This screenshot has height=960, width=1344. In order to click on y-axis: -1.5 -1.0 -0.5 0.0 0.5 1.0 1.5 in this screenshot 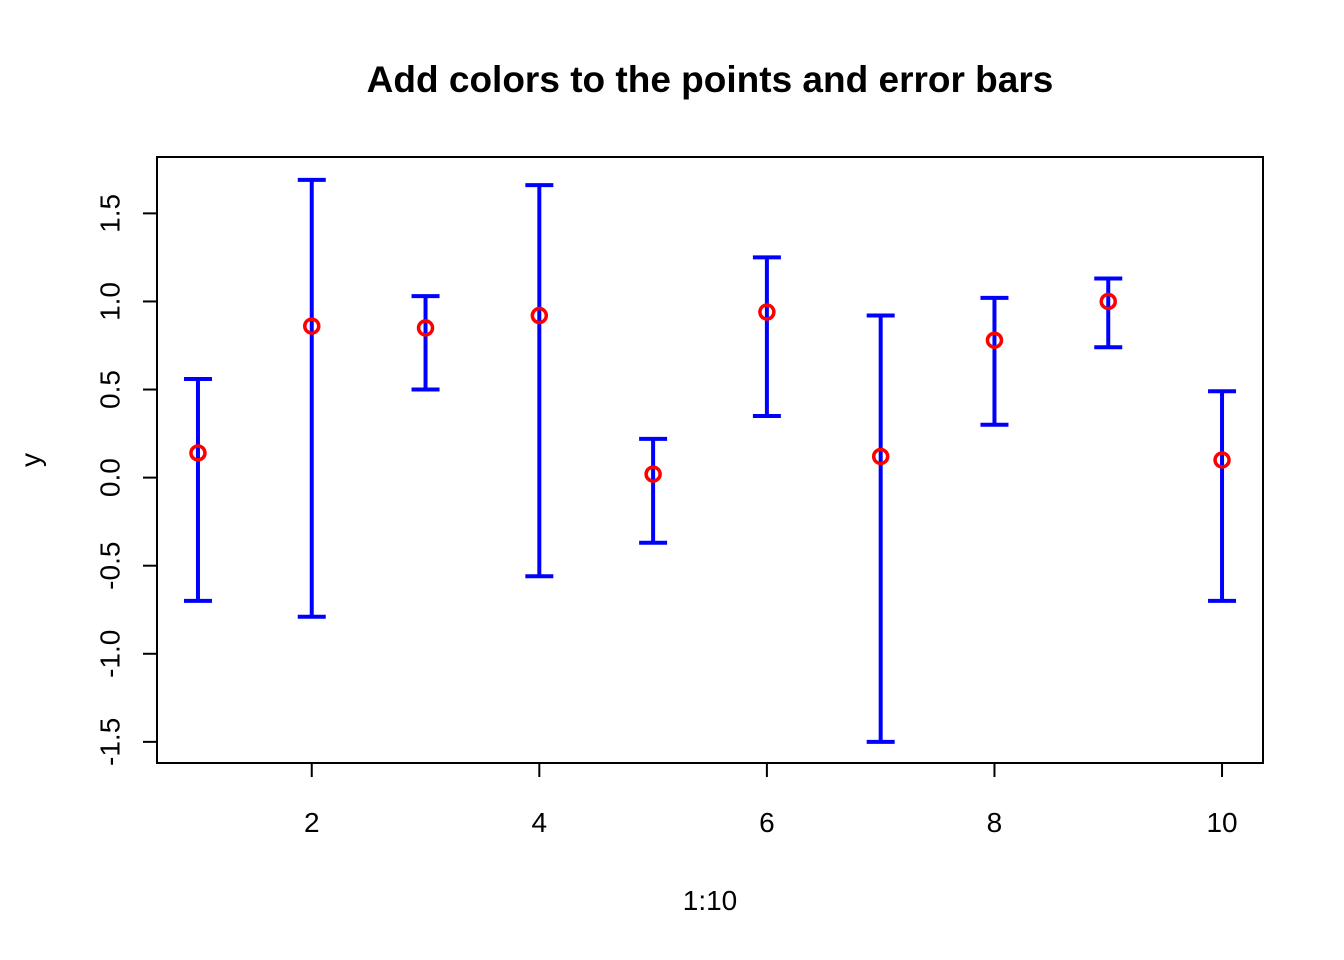, I will do `click(126, 480)`.